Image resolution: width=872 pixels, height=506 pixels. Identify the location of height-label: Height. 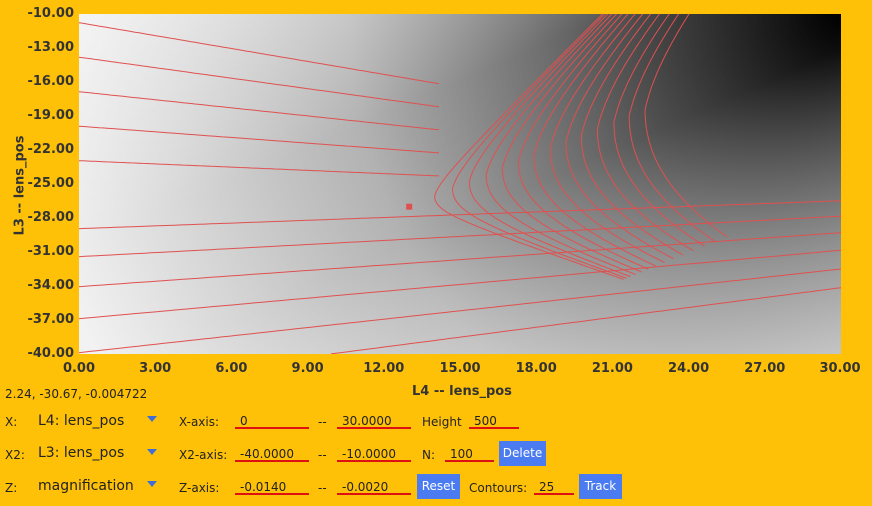
(442, 422).